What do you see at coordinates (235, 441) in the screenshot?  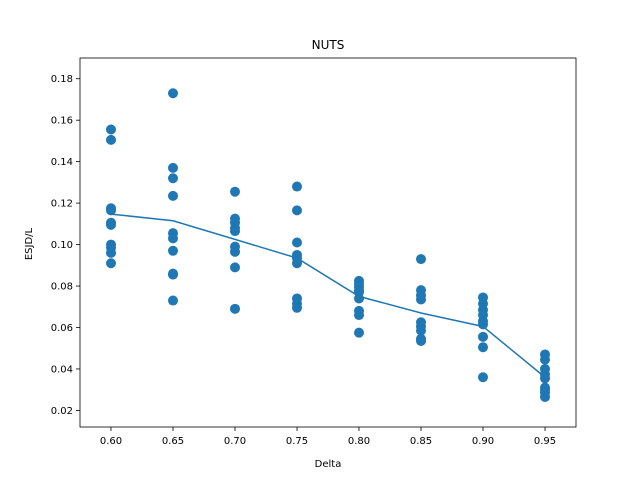 I see `x-tick-label: 0.70` at bounding box center [235, 441].